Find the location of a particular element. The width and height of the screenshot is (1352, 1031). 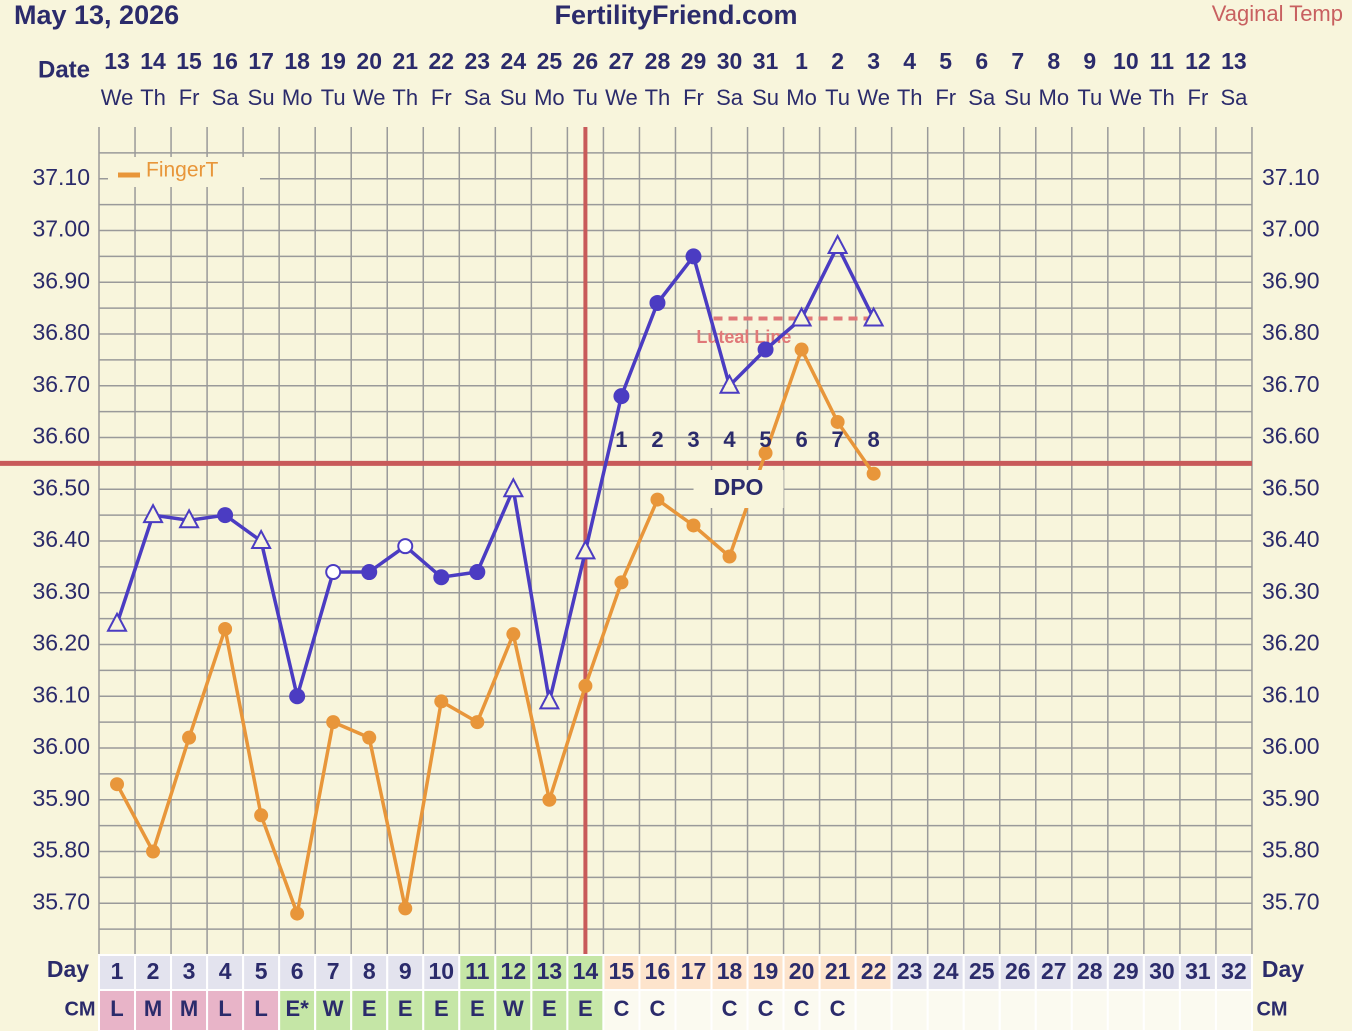

day-number: 4 is located at coordinates (225, 971).